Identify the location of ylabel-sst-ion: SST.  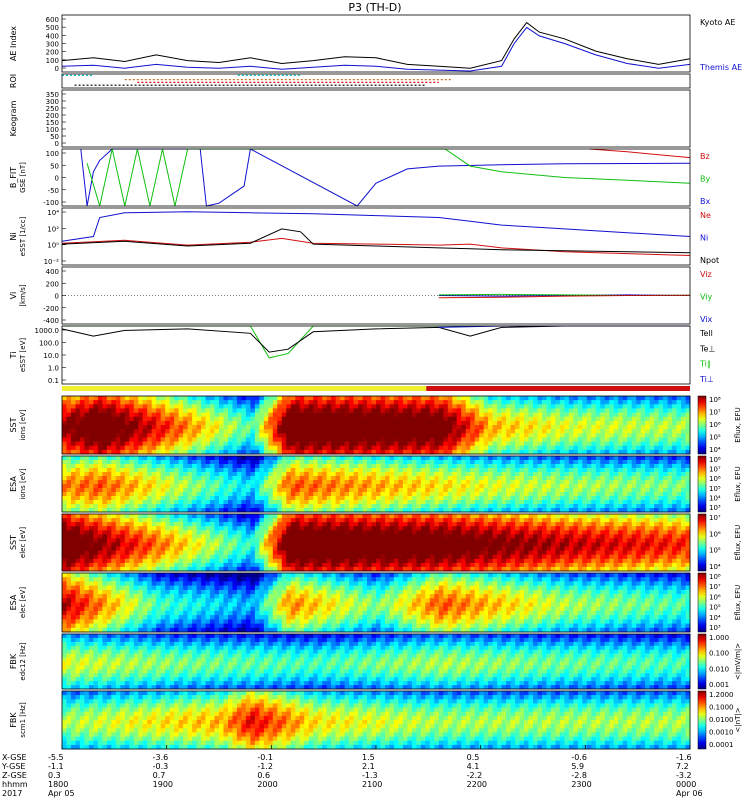
(13, 424).